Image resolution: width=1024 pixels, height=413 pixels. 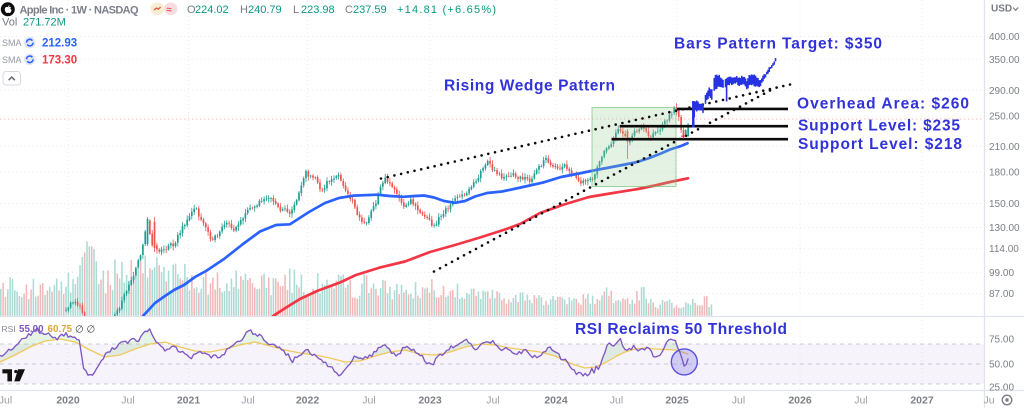 What do you see at coordinates (212, 10) in the screenshot?
I see `svg-text: 224.02` at bounding box center [212, 10].